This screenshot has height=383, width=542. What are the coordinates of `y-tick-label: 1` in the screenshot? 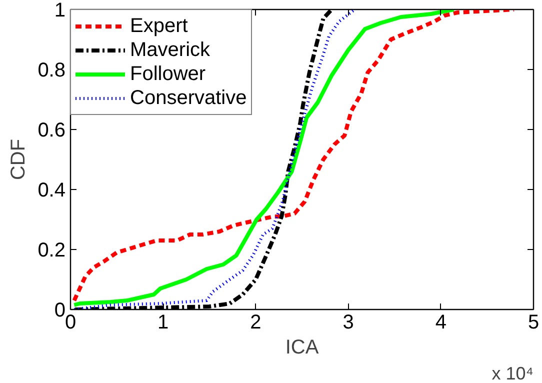 It's located at (60, 11).